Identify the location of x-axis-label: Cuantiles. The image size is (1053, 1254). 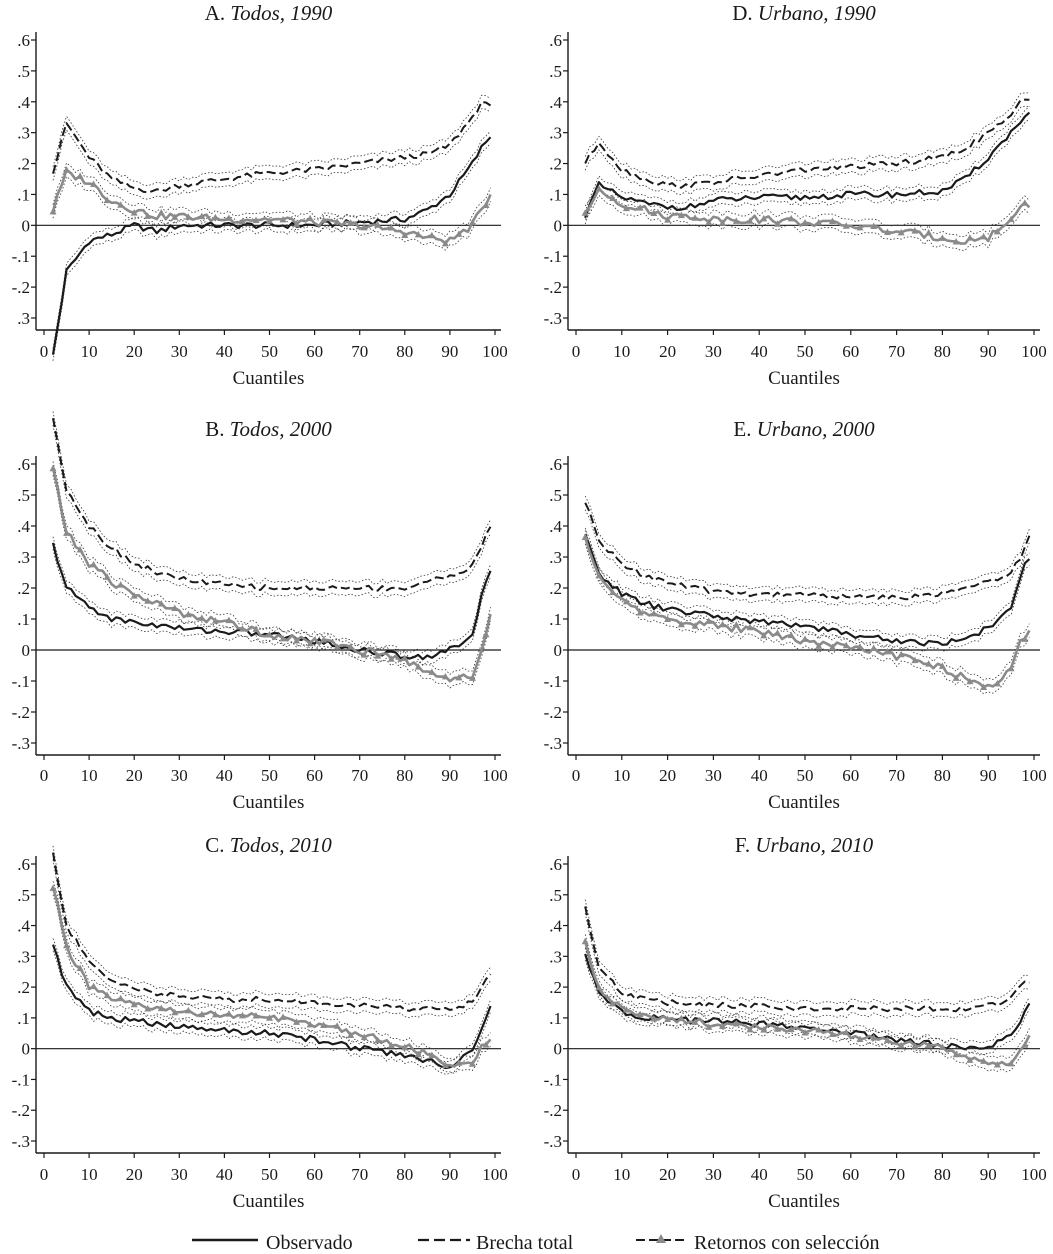
(269, 1201).